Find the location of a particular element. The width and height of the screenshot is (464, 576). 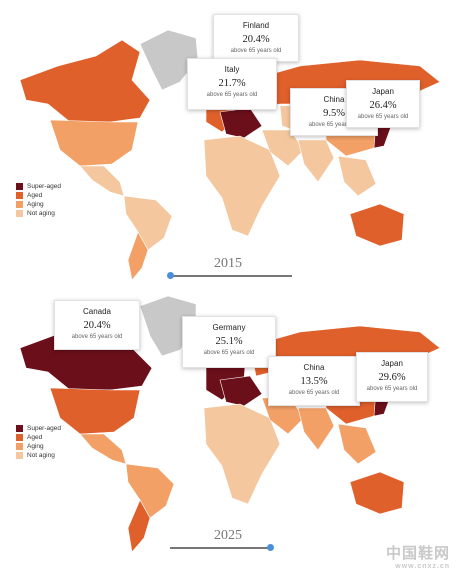

callout-value: 26.4% is located at coordinates (383, 105).